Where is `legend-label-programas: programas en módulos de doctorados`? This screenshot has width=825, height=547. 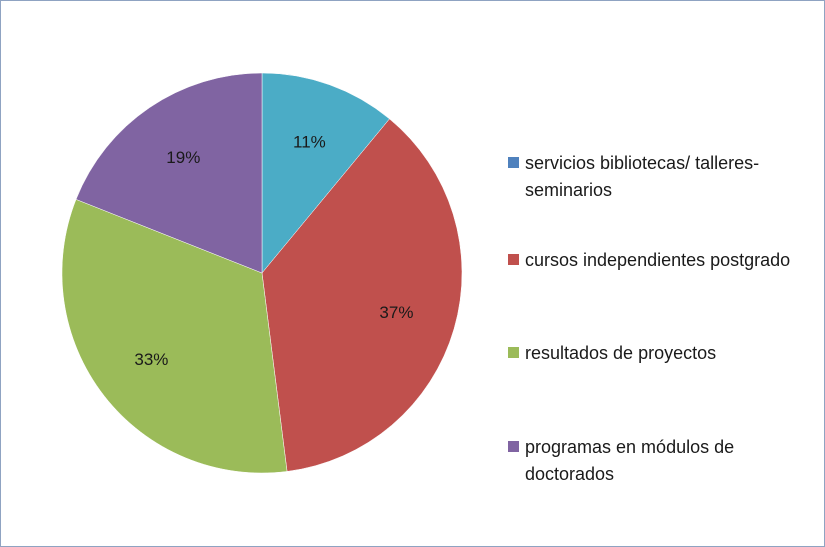
legend-label-programas: programas en módulos de doctorados is located at coordinates (630, 460).